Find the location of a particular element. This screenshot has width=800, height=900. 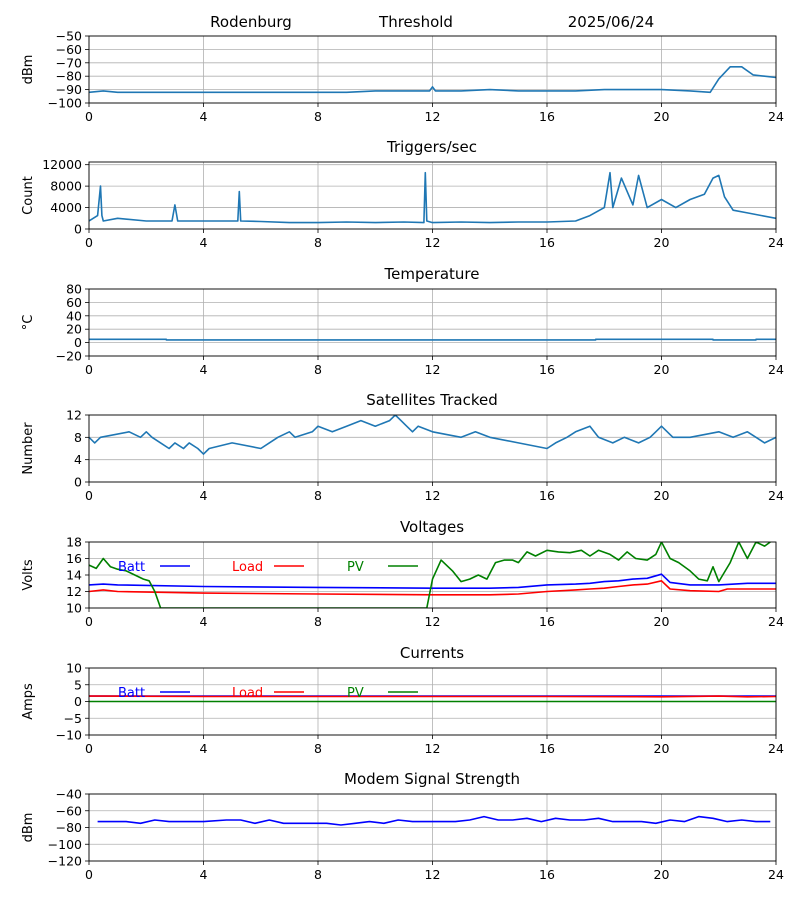

chart-title: Voltages is located at coordinates (432, 527).